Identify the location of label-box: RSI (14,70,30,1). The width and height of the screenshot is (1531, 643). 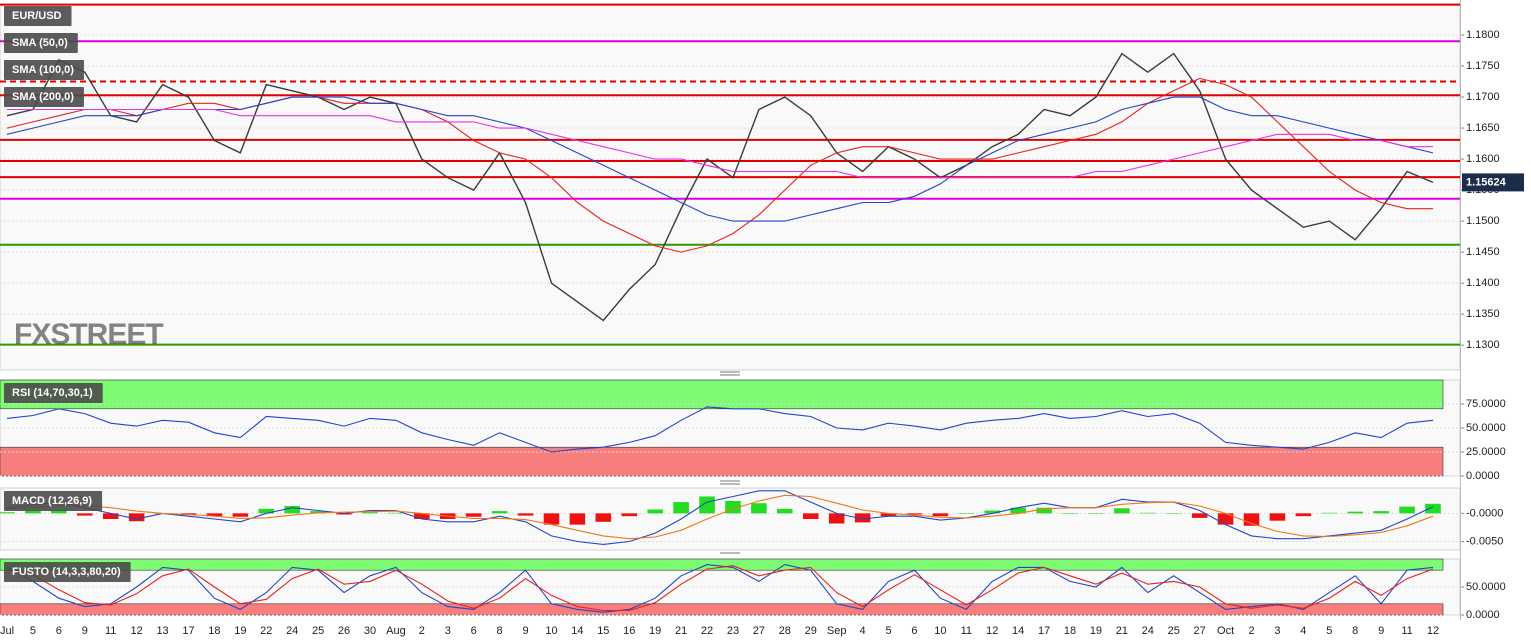
(53, 393).